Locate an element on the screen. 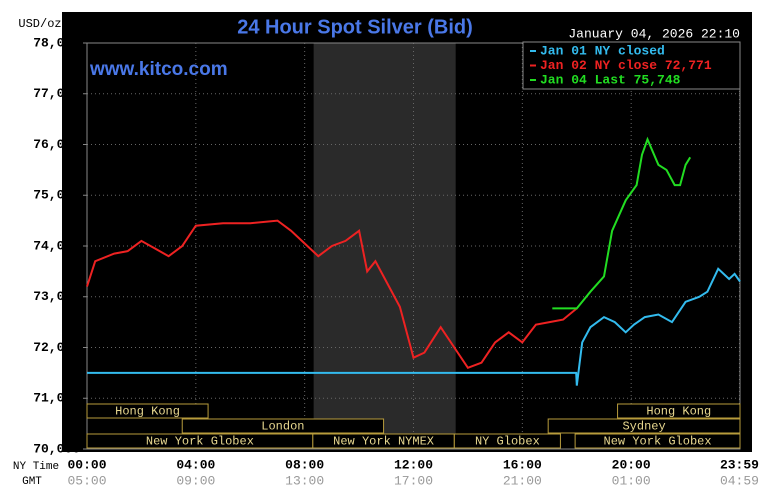  x2-axis-label: GMT is located at coordinates (32, 482).